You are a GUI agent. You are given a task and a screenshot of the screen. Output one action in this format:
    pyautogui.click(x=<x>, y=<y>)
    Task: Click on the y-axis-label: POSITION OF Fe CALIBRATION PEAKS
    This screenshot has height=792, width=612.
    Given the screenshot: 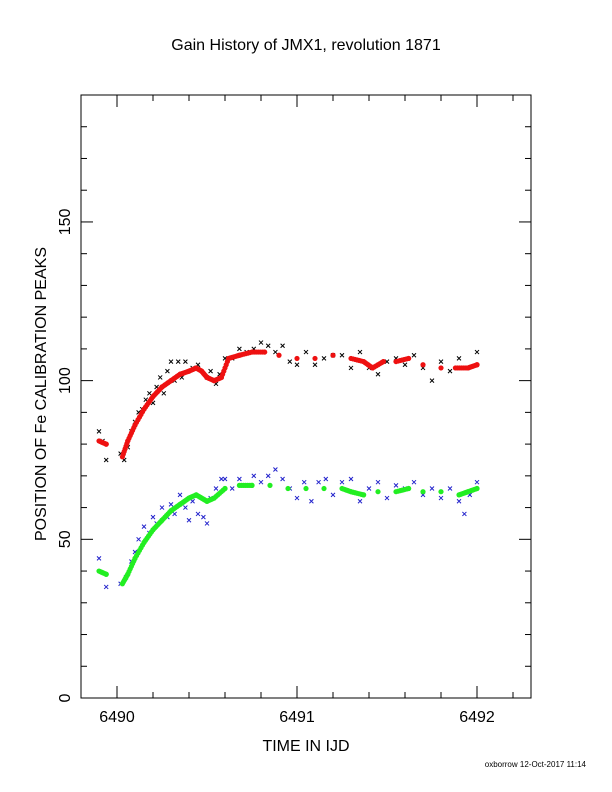 What is the action you would take?
    pyautogui.click(x=41, y=394)
    